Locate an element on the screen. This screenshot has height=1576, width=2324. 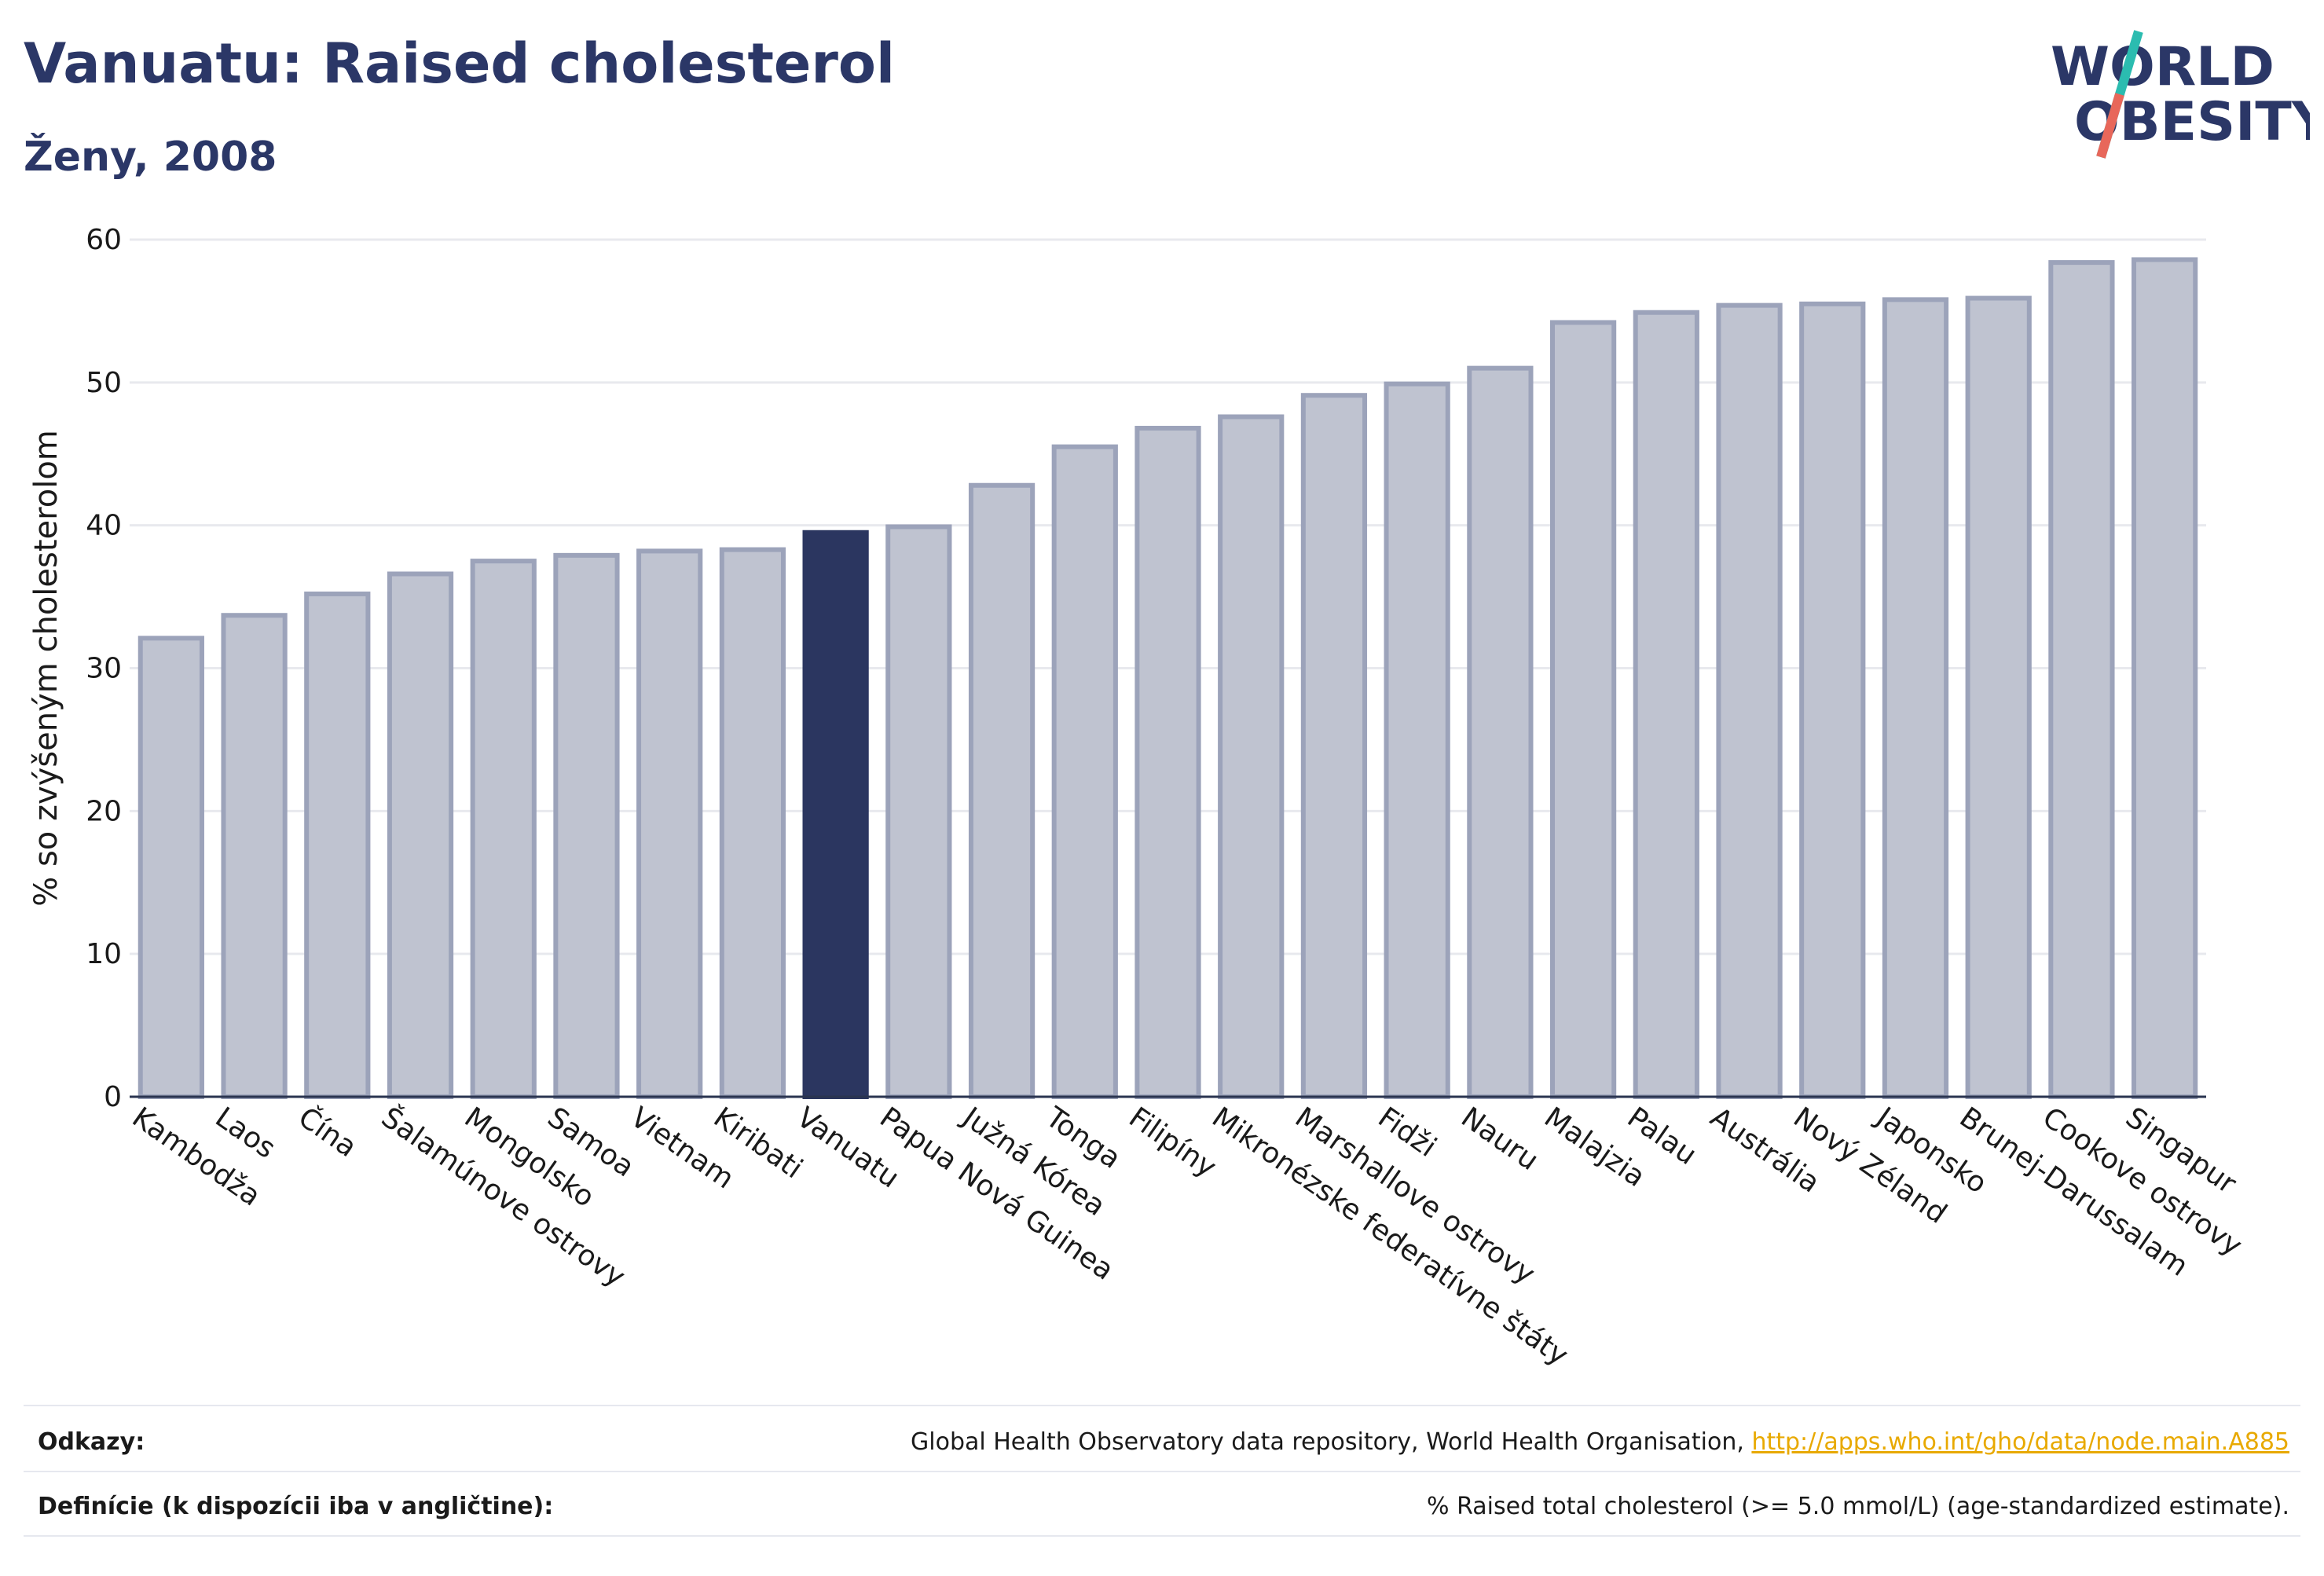
world-obesity-logo: WORLD OBESITY is located at coordinates (2180, 94).